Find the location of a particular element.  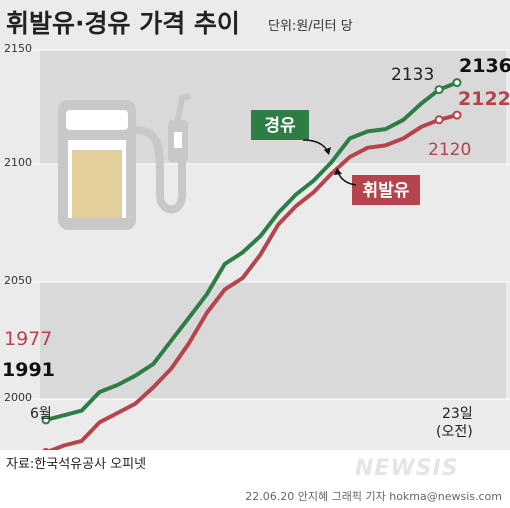

diesel-tag: 경유 is located at coordinates (280, 126).